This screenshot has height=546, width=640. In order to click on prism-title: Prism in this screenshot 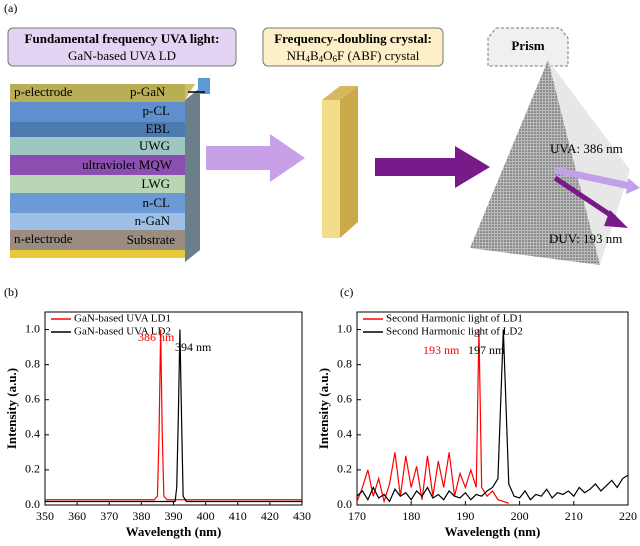, I will do `click(527, 45)`.